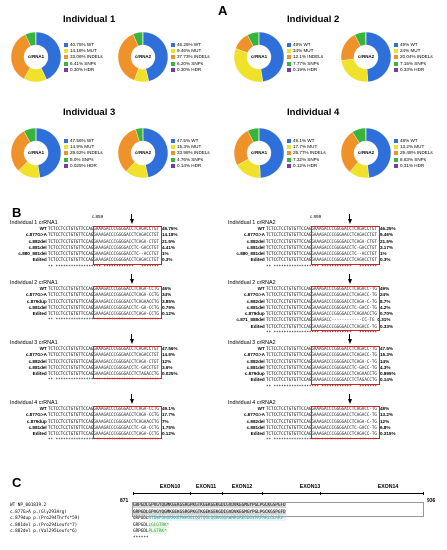 This screenshot has height=550, width=447. I want to click on variant-label: c.871_888del, so click(251, 320).